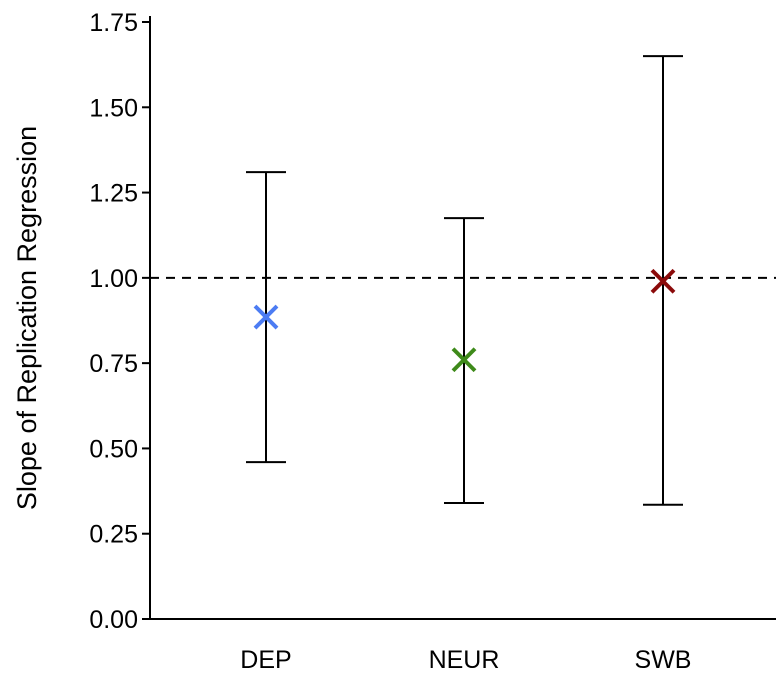  What do you see at coordinates (464, 660) in the screenshot?
I see `x-tick-label: NEUR` at bounding box center [464, 660].